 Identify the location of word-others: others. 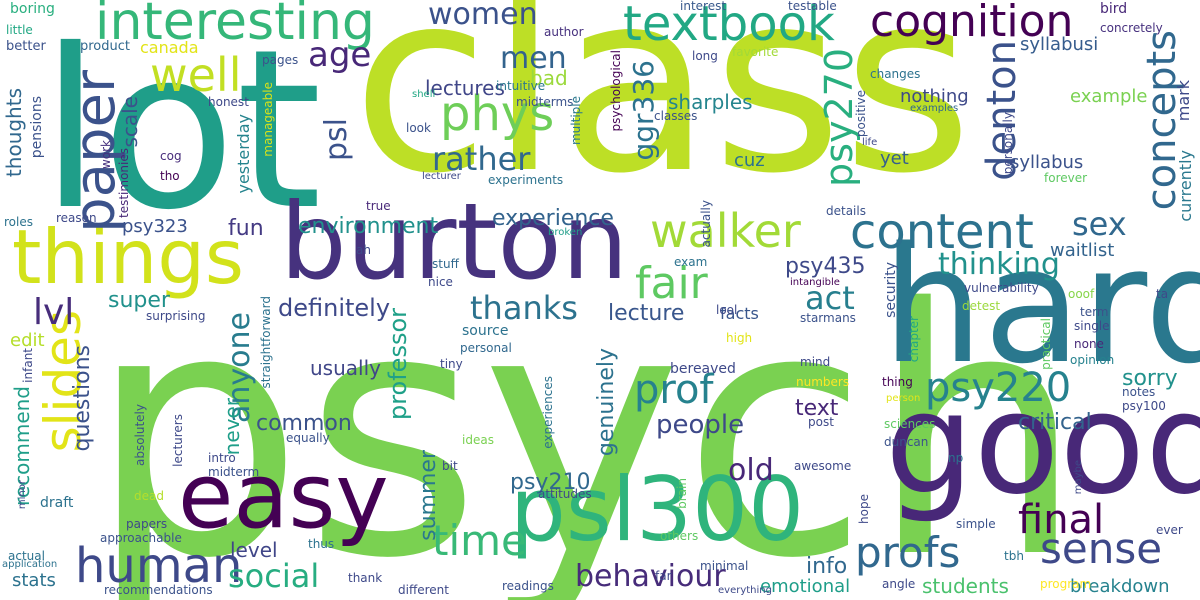
(679, 536).